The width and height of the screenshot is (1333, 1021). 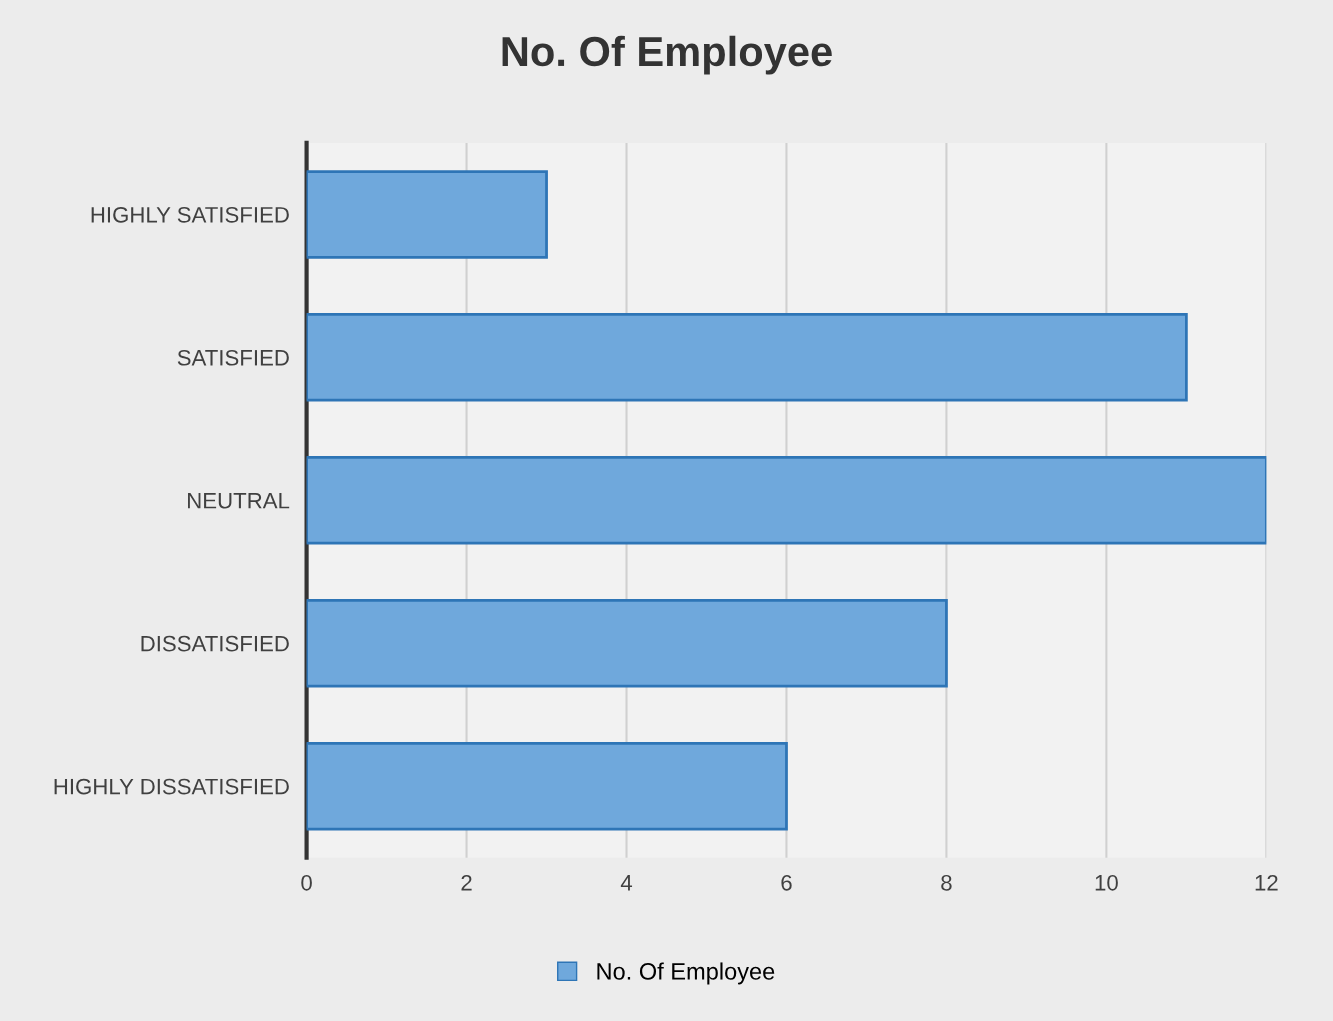 I want to click on chart-title: No. Of Employee, so click(x=667, y=55).